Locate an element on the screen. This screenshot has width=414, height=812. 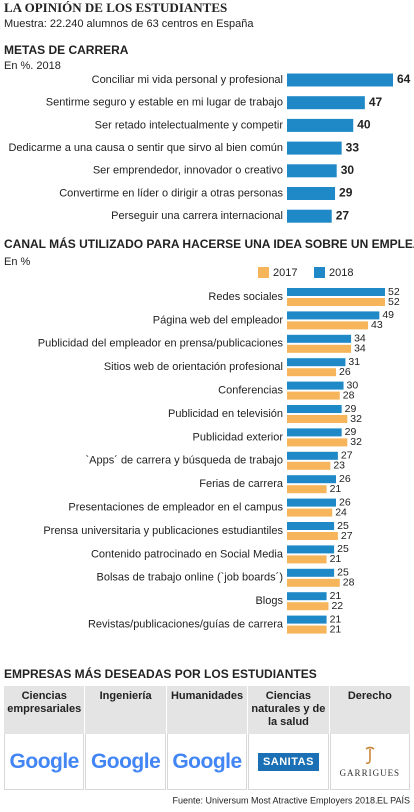
category-label: Bolsas de trabajo online (`job boards´) is located at coordinates (190, 578).